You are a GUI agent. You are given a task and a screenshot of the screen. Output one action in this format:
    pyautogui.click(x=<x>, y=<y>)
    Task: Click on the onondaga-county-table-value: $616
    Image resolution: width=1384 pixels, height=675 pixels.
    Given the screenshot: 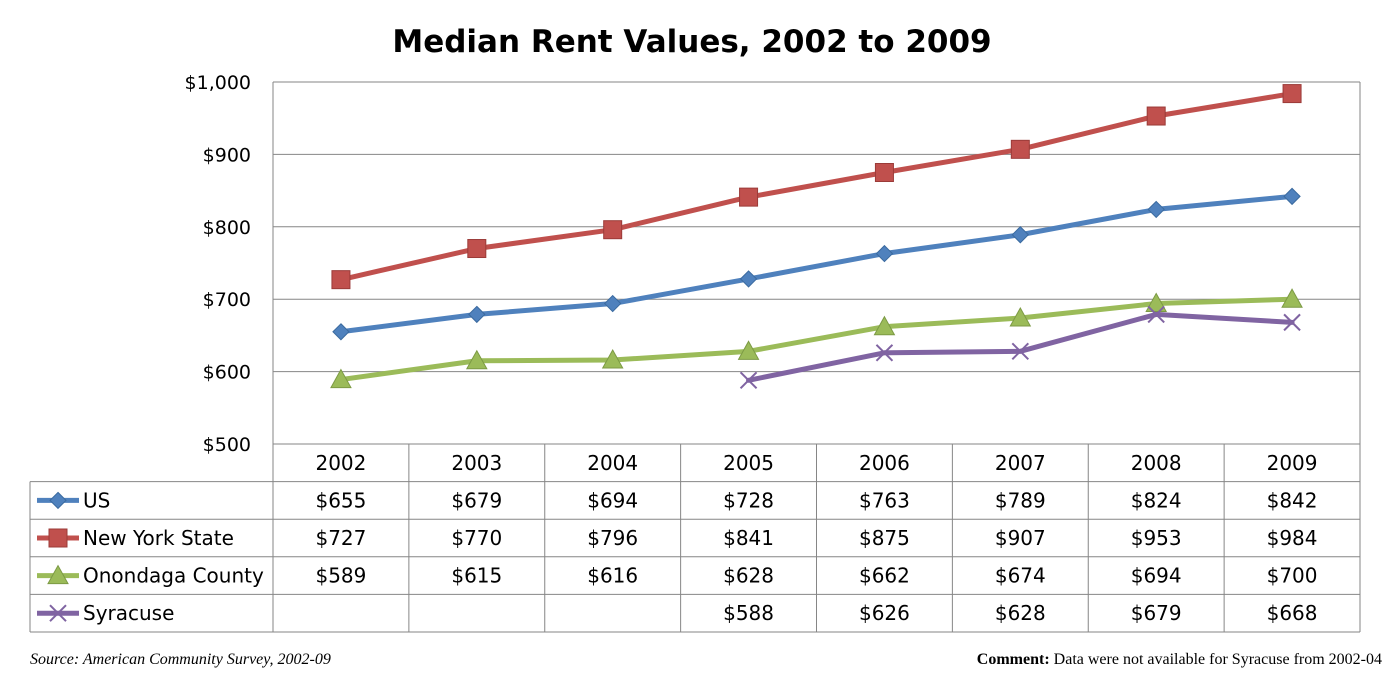 What is the action you would take?
    pyautogui.click(x=612, y=576)
    